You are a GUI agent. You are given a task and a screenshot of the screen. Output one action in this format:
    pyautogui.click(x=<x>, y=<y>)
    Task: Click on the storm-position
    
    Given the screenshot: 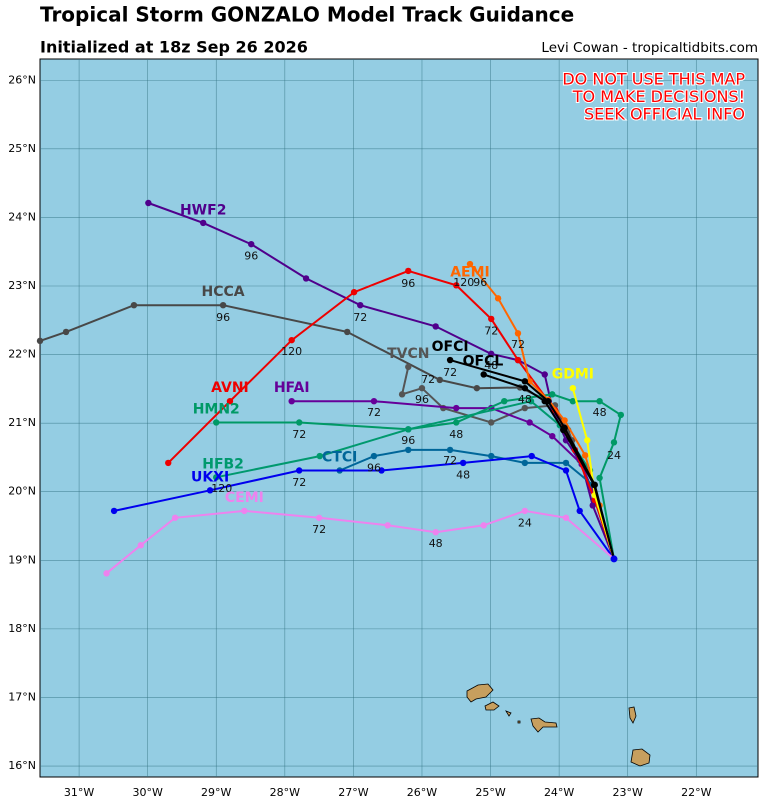 What is the action you would take?
    pyautogui.click(x=614, y=559)
    